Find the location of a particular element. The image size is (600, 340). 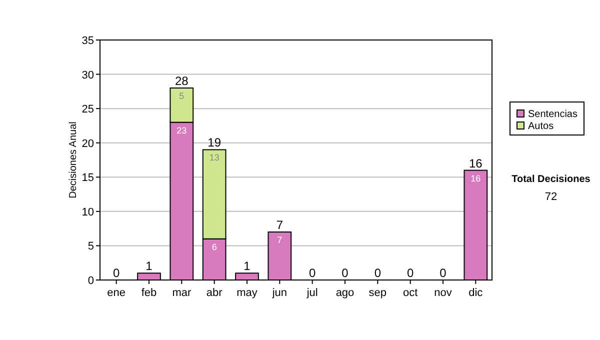

y-tick-label: 10 is located at coordinates (88, 212).